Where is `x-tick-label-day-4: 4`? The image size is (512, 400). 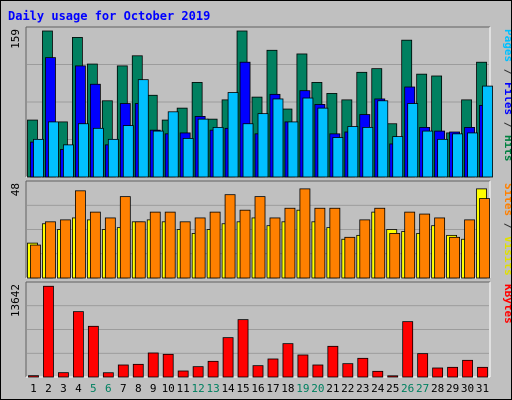 x-tick-label-day-4: 4 is located at coordinates (78, 388).